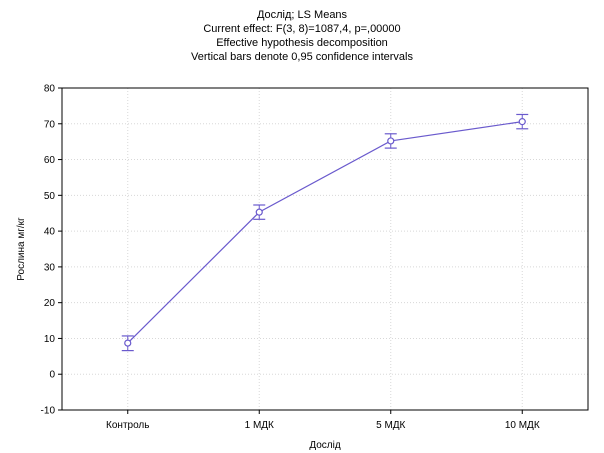 The height and width of the screenshot is (453, 604). I want to click on chart-subtitle-decomposition: Effective hypothesis decomposition, so click(302, 43).